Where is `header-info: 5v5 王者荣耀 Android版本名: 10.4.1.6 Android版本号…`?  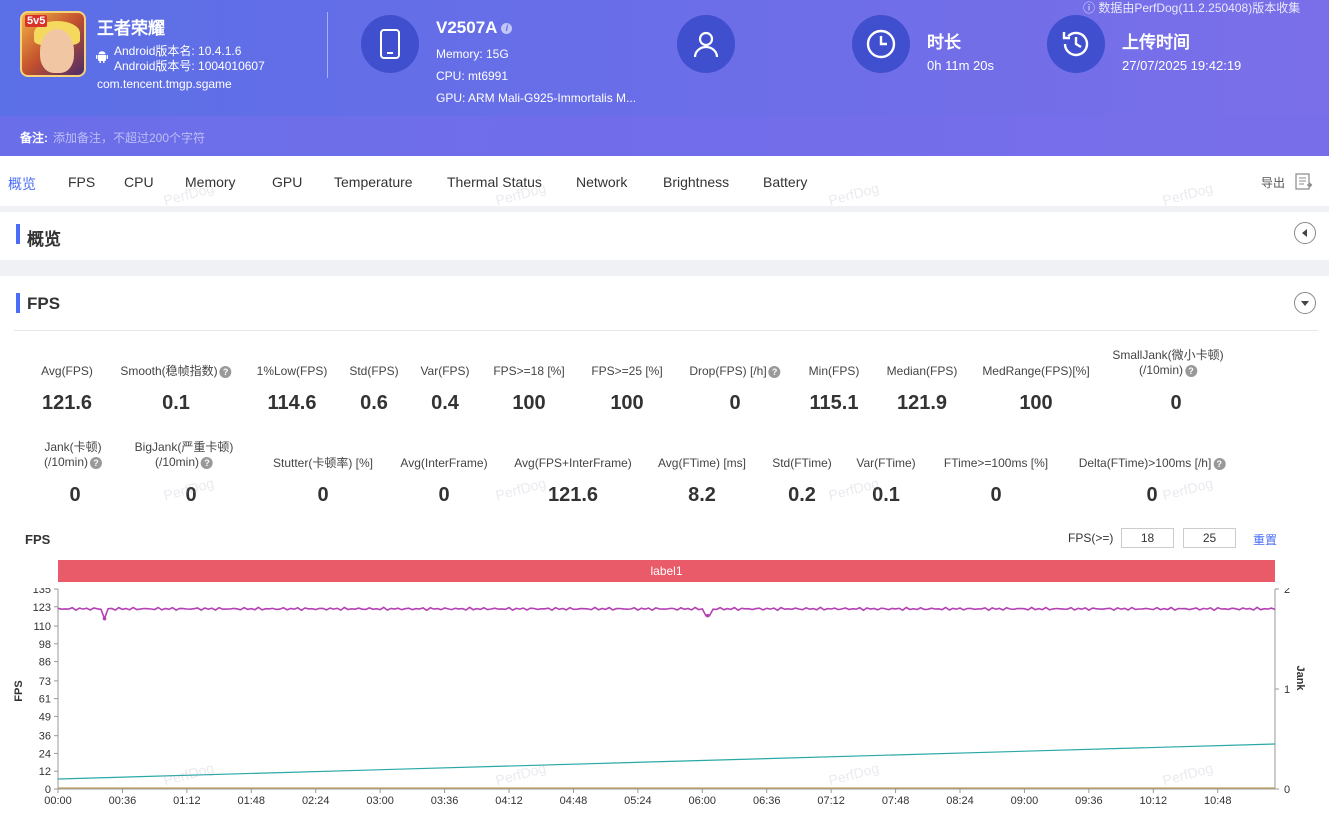
header-info: 5v5 王者荣耀 Android版本名: 10.4.1.6 Android版本号… is located at coordinates (664, 58).